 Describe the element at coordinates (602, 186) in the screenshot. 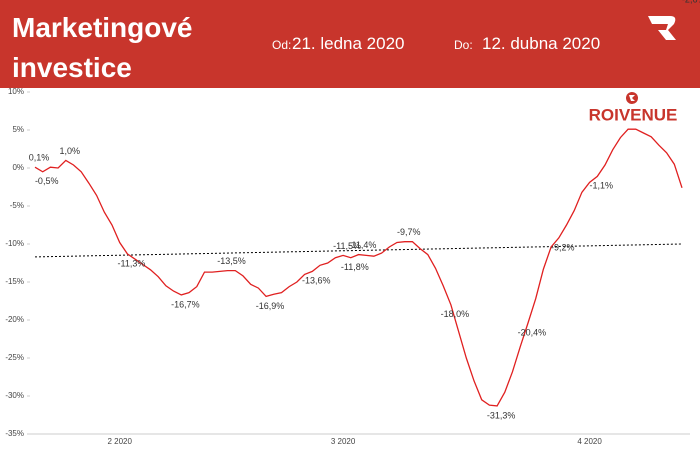

I see `data-label: -1,1%` at that location.